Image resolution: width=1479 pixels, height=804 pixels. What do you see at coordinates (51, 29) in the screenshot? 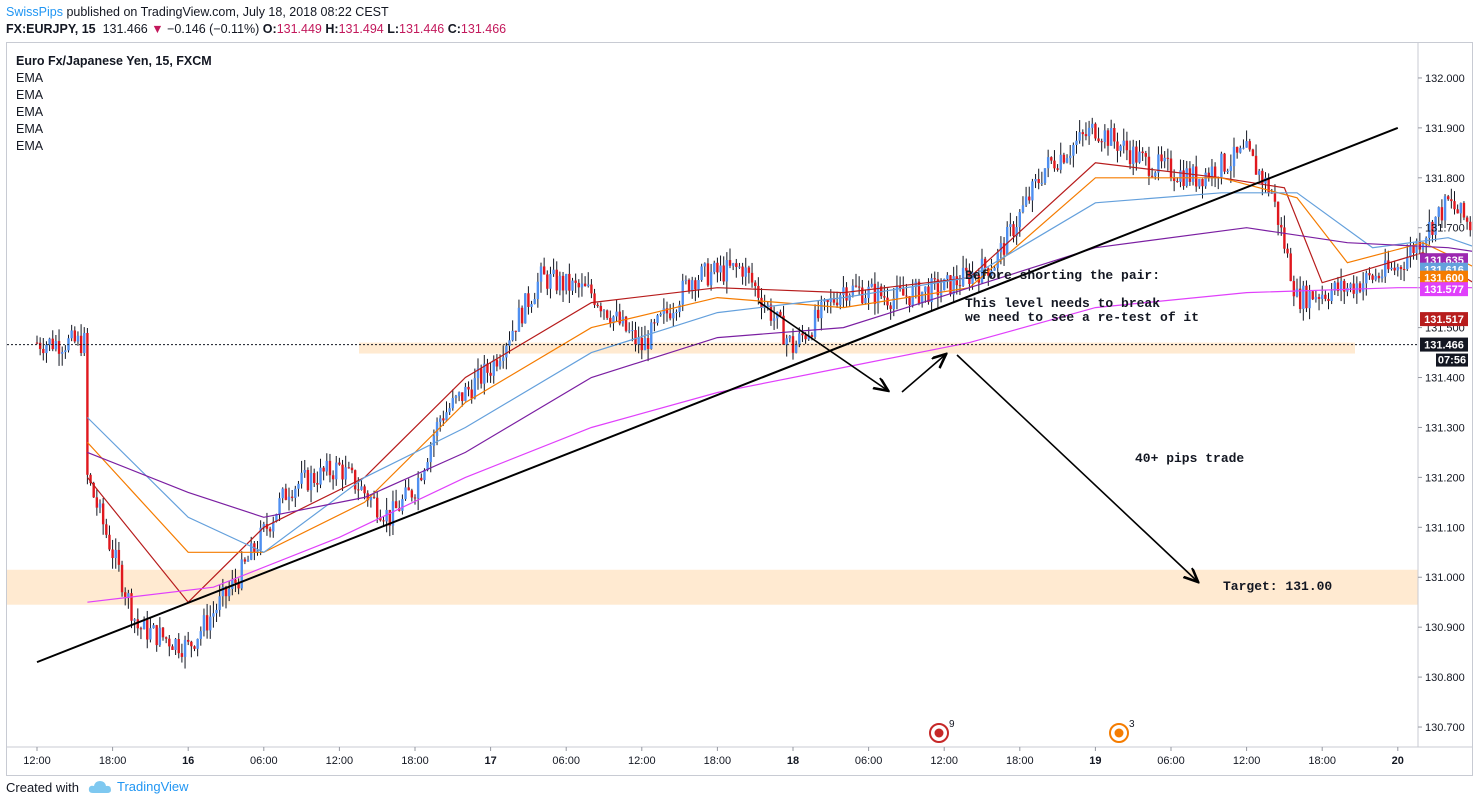
I see `symbol-label: FX:EURJPY, 15` at bounding box center [51, 29].